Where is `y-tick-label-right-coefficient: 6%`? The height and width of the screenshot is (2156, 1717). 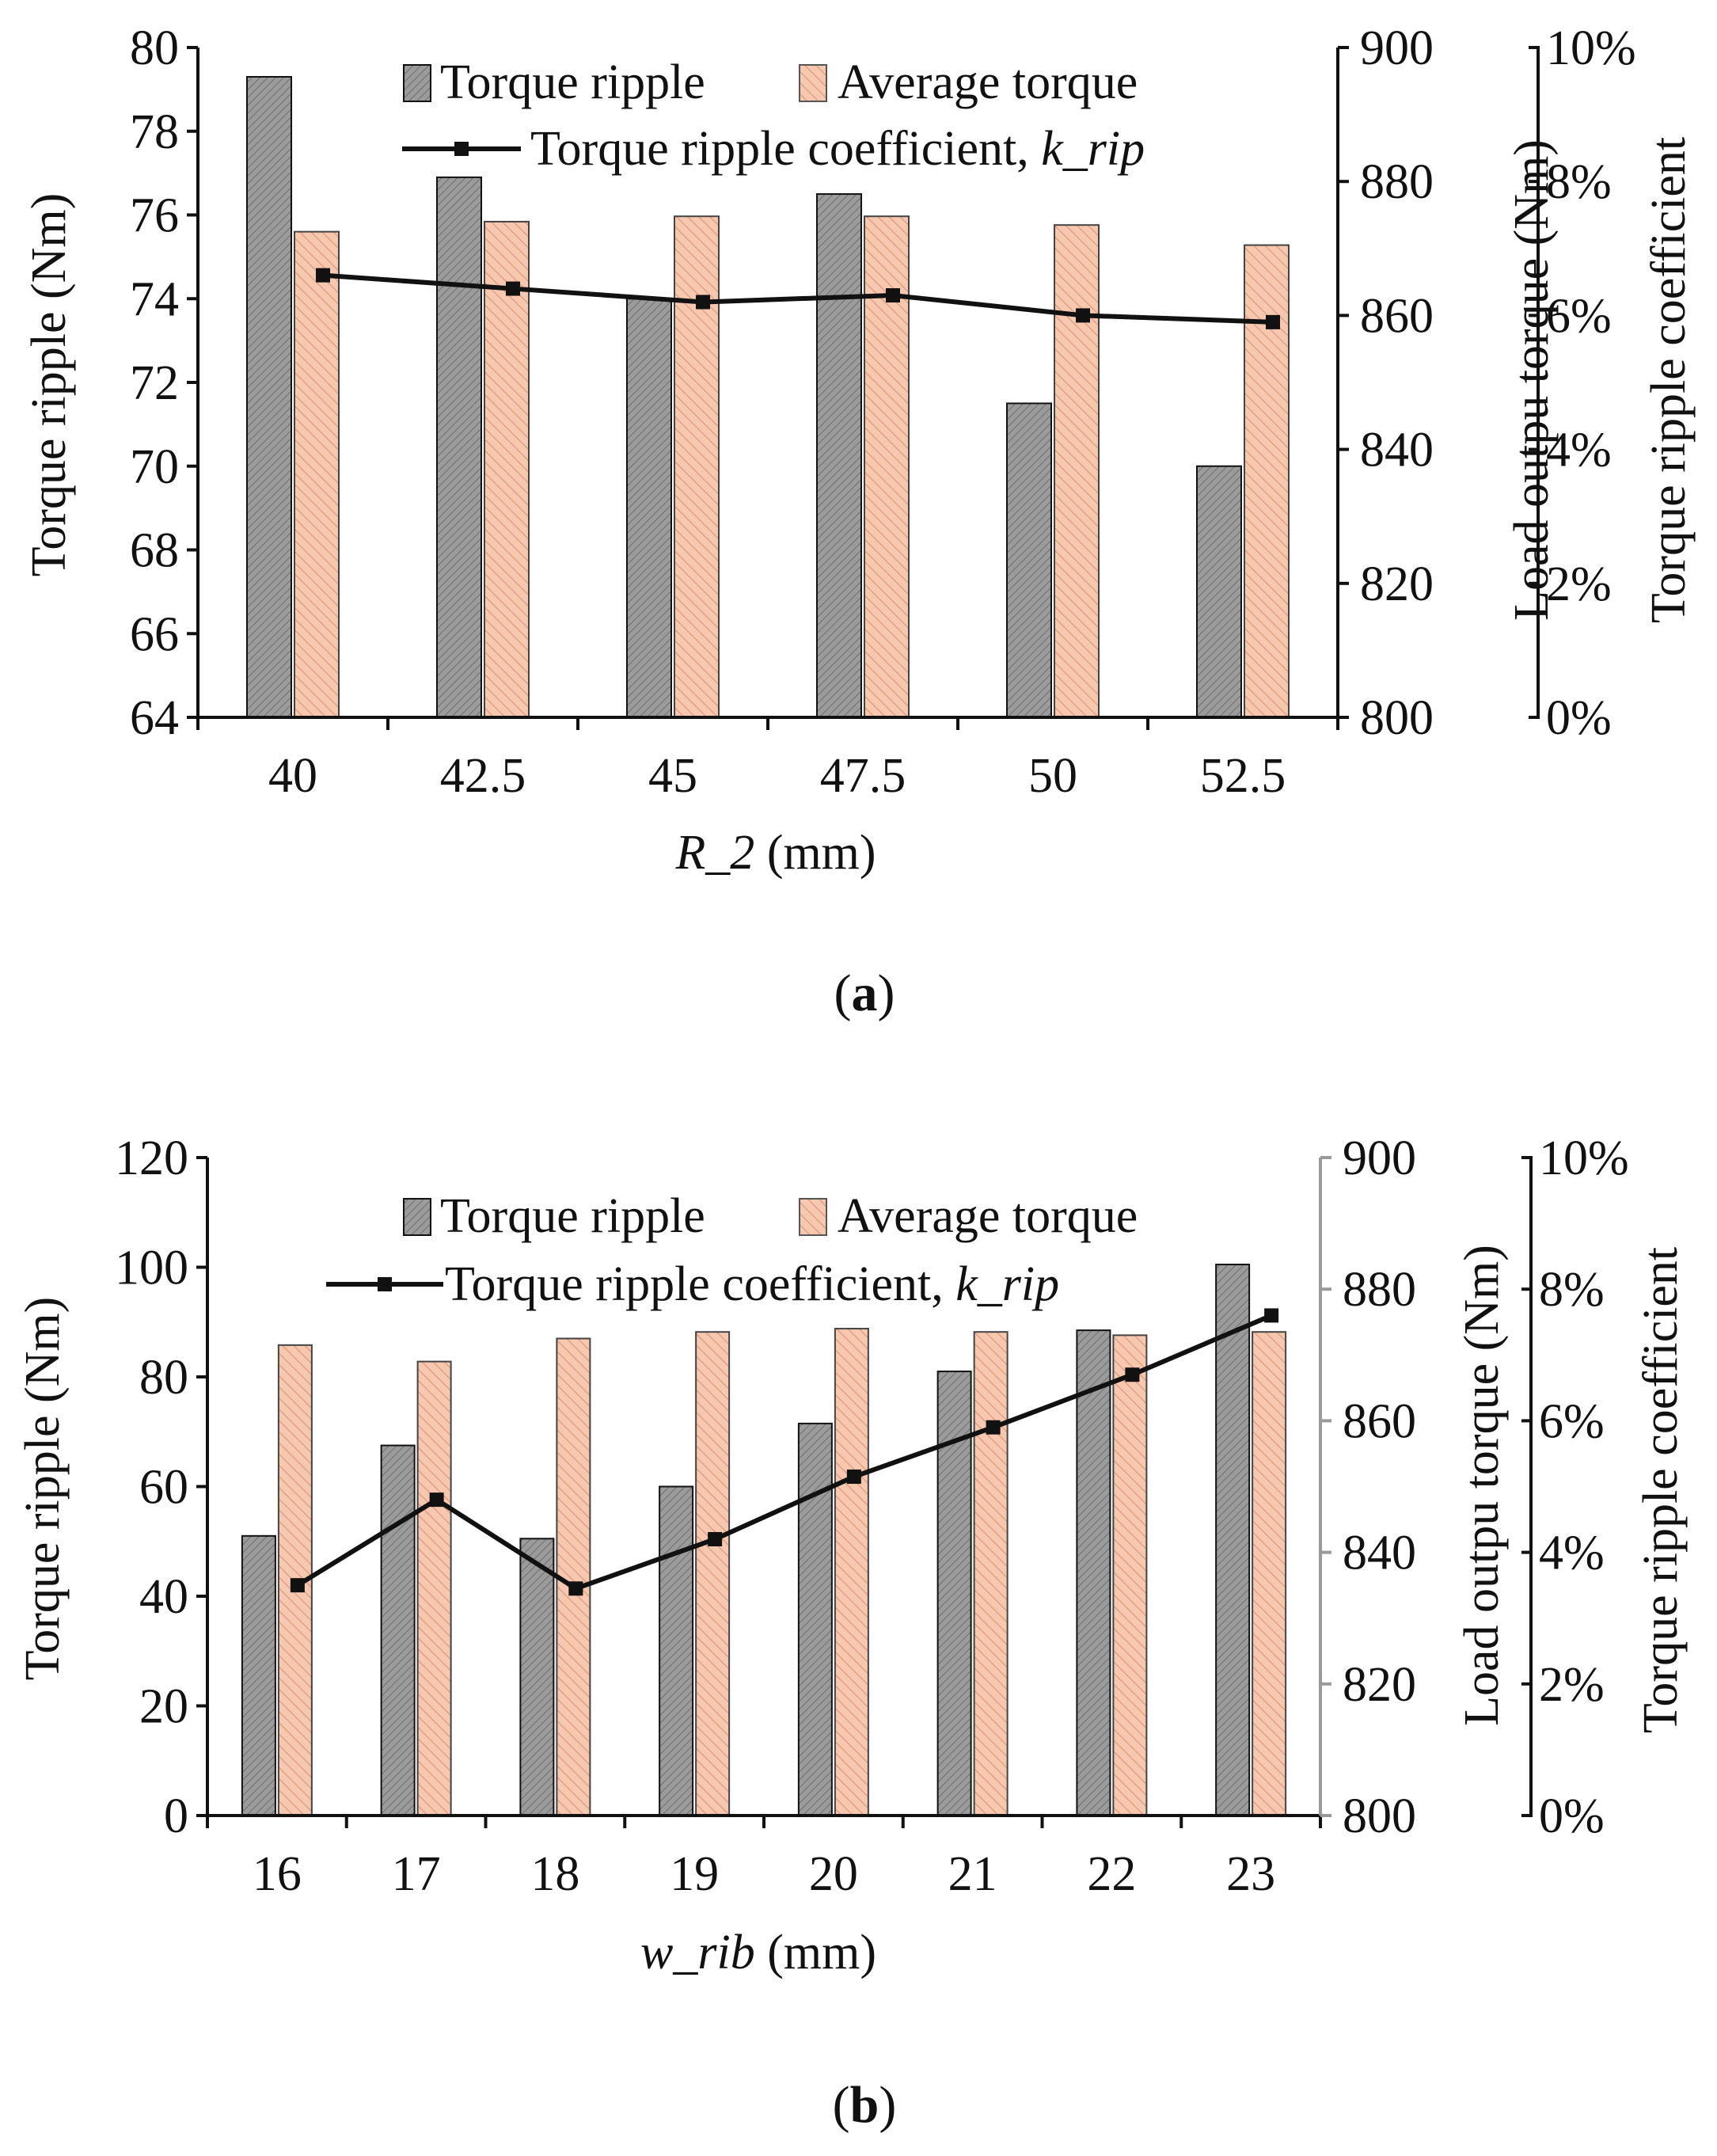 y-tick-label-right-coefficient: 6% is located at coordinates (1579, 316).